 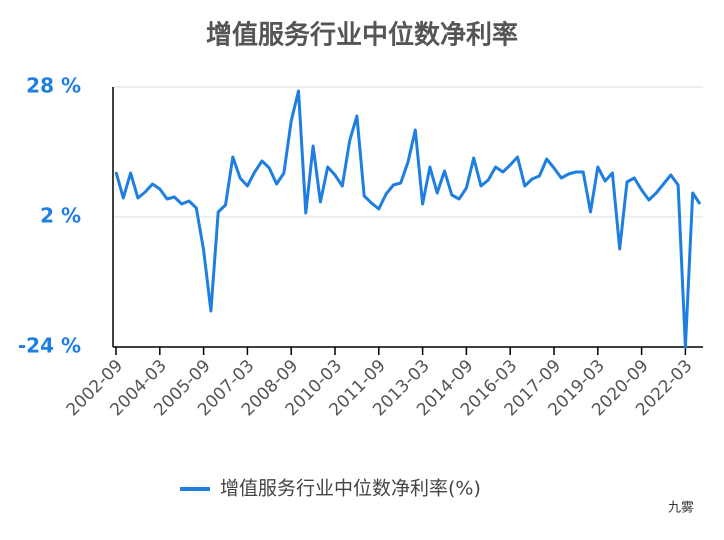 I want to click on legend-label: 增值服务行业中位数净利率(%), so click(x=350, y=489).